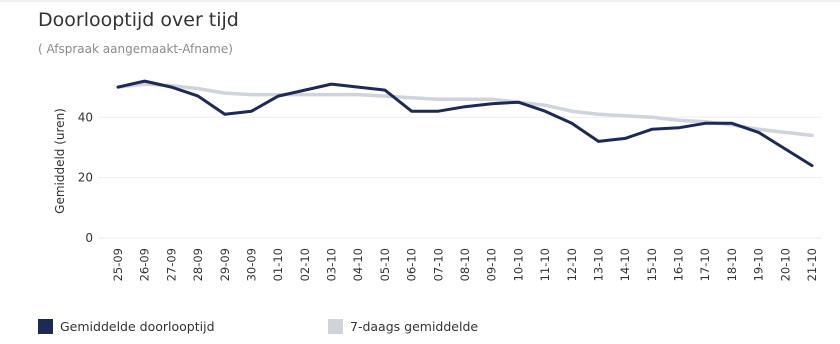 The height and width of the screenshot is (344, 840). Describe the element at coordinates (812, 264) in the screenshot. I see `x-tick-label-21-10: 21-10` at that location.